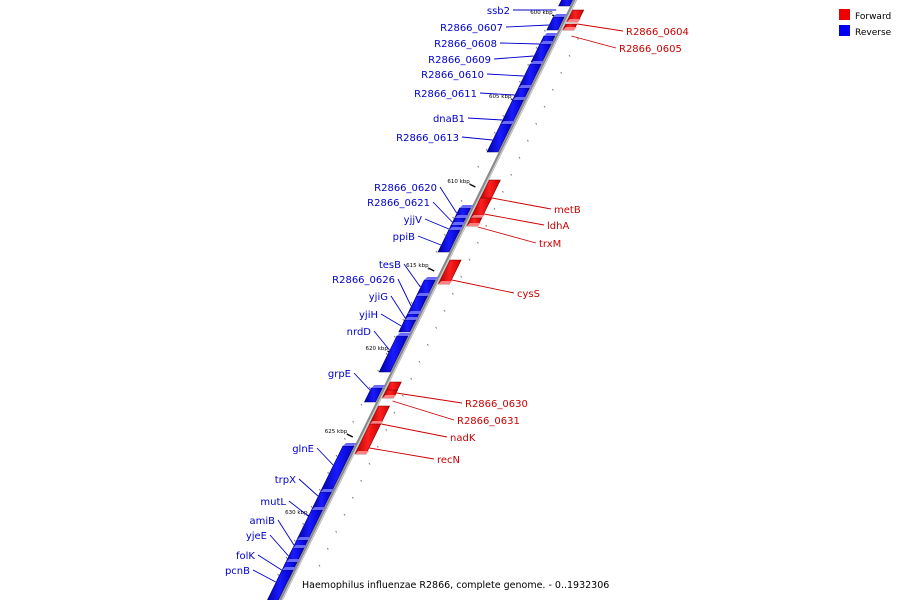 This screenshot has width=900, height=600. Describe the element at coordinates (567, 210) in the screenshot. I see `gene-label: metB` at that location.